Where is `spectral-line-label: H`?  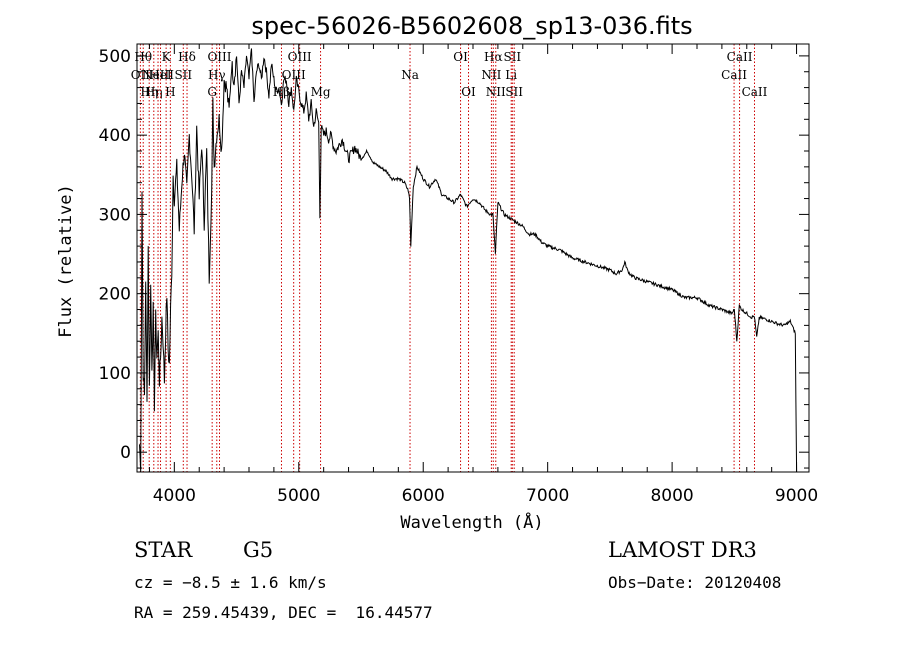
spectral-line-label: H is located at coordinates (170, 92).